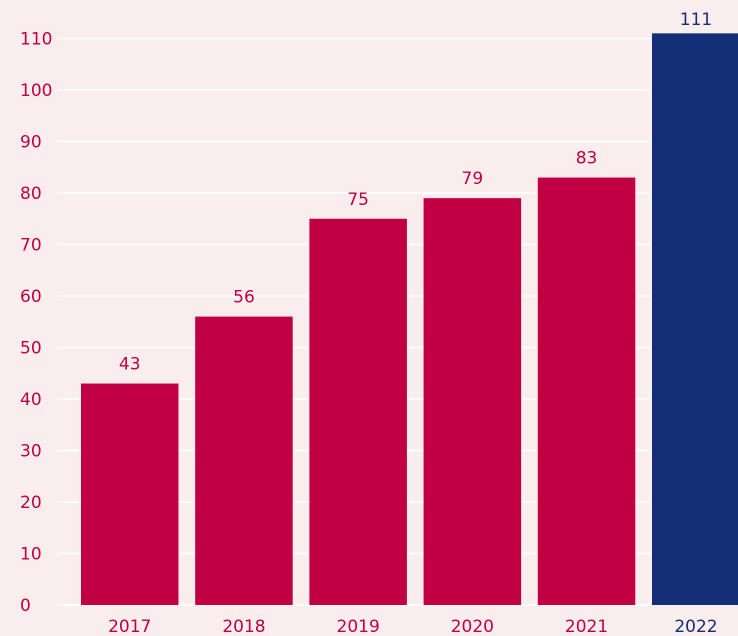 This screenshot has width=738, height=636. What do you see at coordinates (472, 401) in the screenshot?
I see `bar-2020` at bounding box center [472, 401].